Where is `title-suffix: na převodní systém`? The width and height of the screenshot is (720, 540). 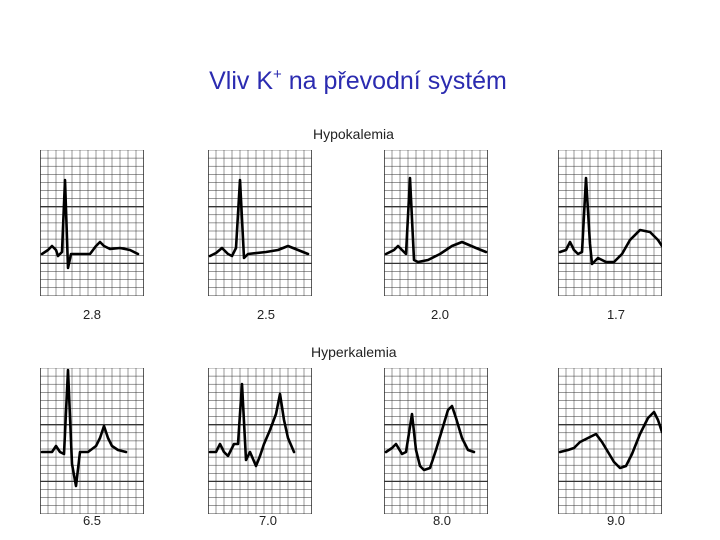 title-suffix: na převodní systém is located at coordinates (394, 81).